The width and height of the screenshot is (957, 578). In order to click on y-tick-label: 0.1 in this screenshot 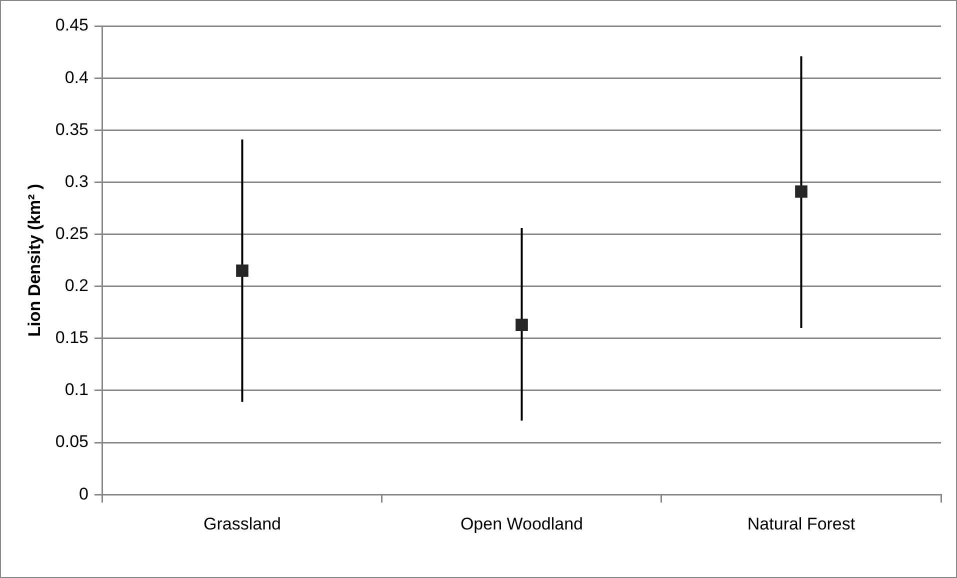, I will do `click(76, 390)`.